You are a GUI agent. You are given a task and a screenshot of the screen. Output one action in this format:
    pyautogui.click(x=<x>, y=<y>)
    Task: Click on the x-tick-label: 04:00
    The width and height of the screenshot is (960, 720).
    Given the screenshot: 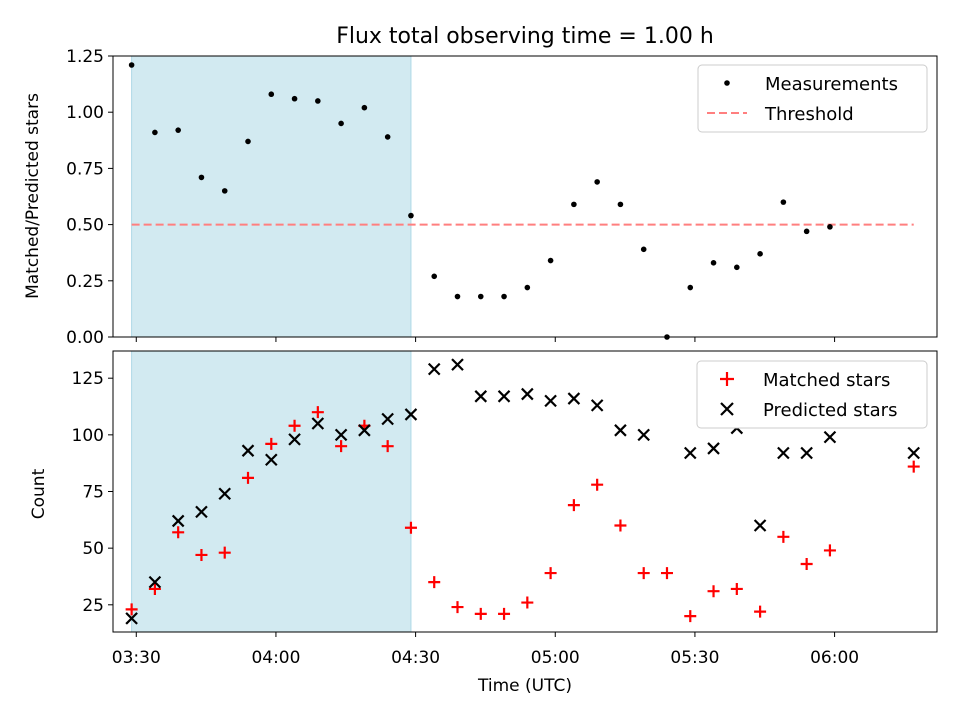 What is the action you would take?
    pyautogui.click(x=275, y=658)
    